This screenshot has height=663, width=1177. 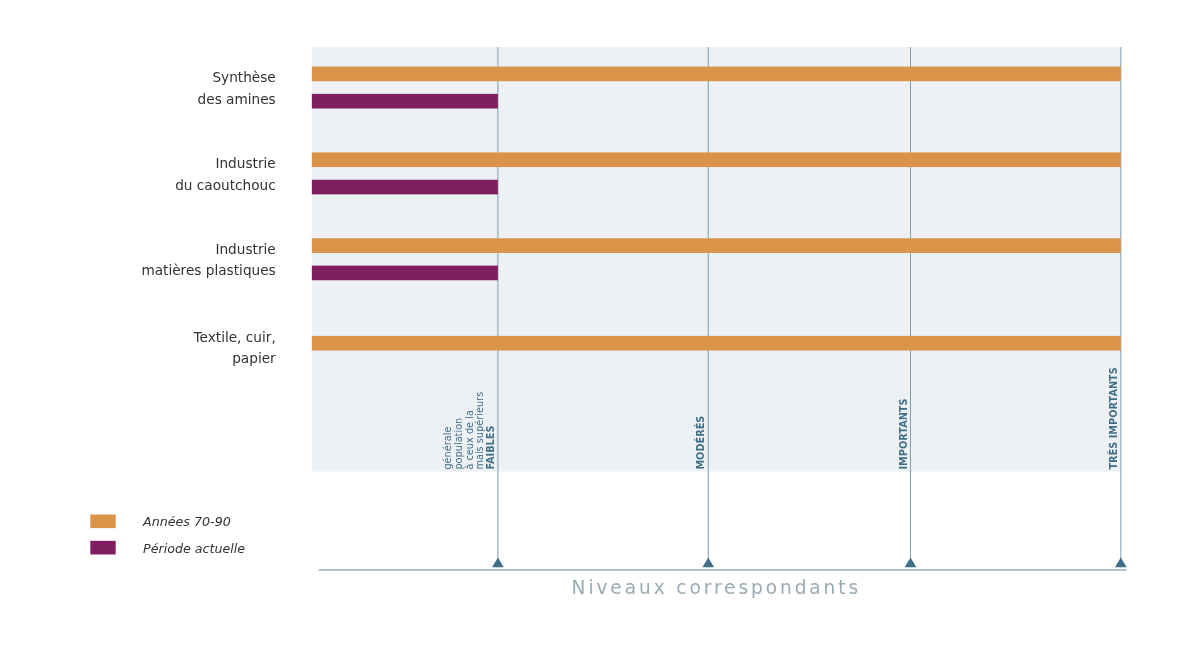 What do you see at coordinates (194, 548) in the screenshot?
I see `legend-label: Période actuelle` at bounding box center [194, 548].